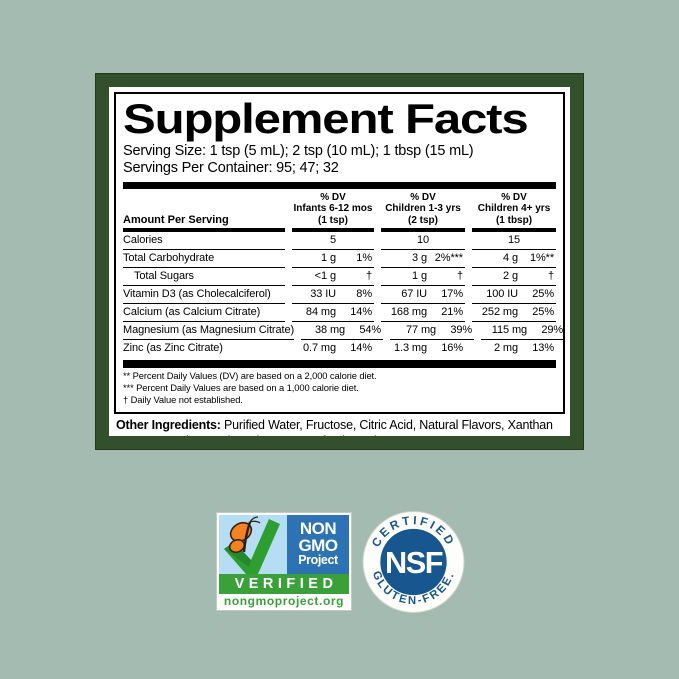 This screenshot has width=679, height=679. Describe the element at coordinates (328, 257) in the screenshot. I see `amount-value: 1 g` at that location.